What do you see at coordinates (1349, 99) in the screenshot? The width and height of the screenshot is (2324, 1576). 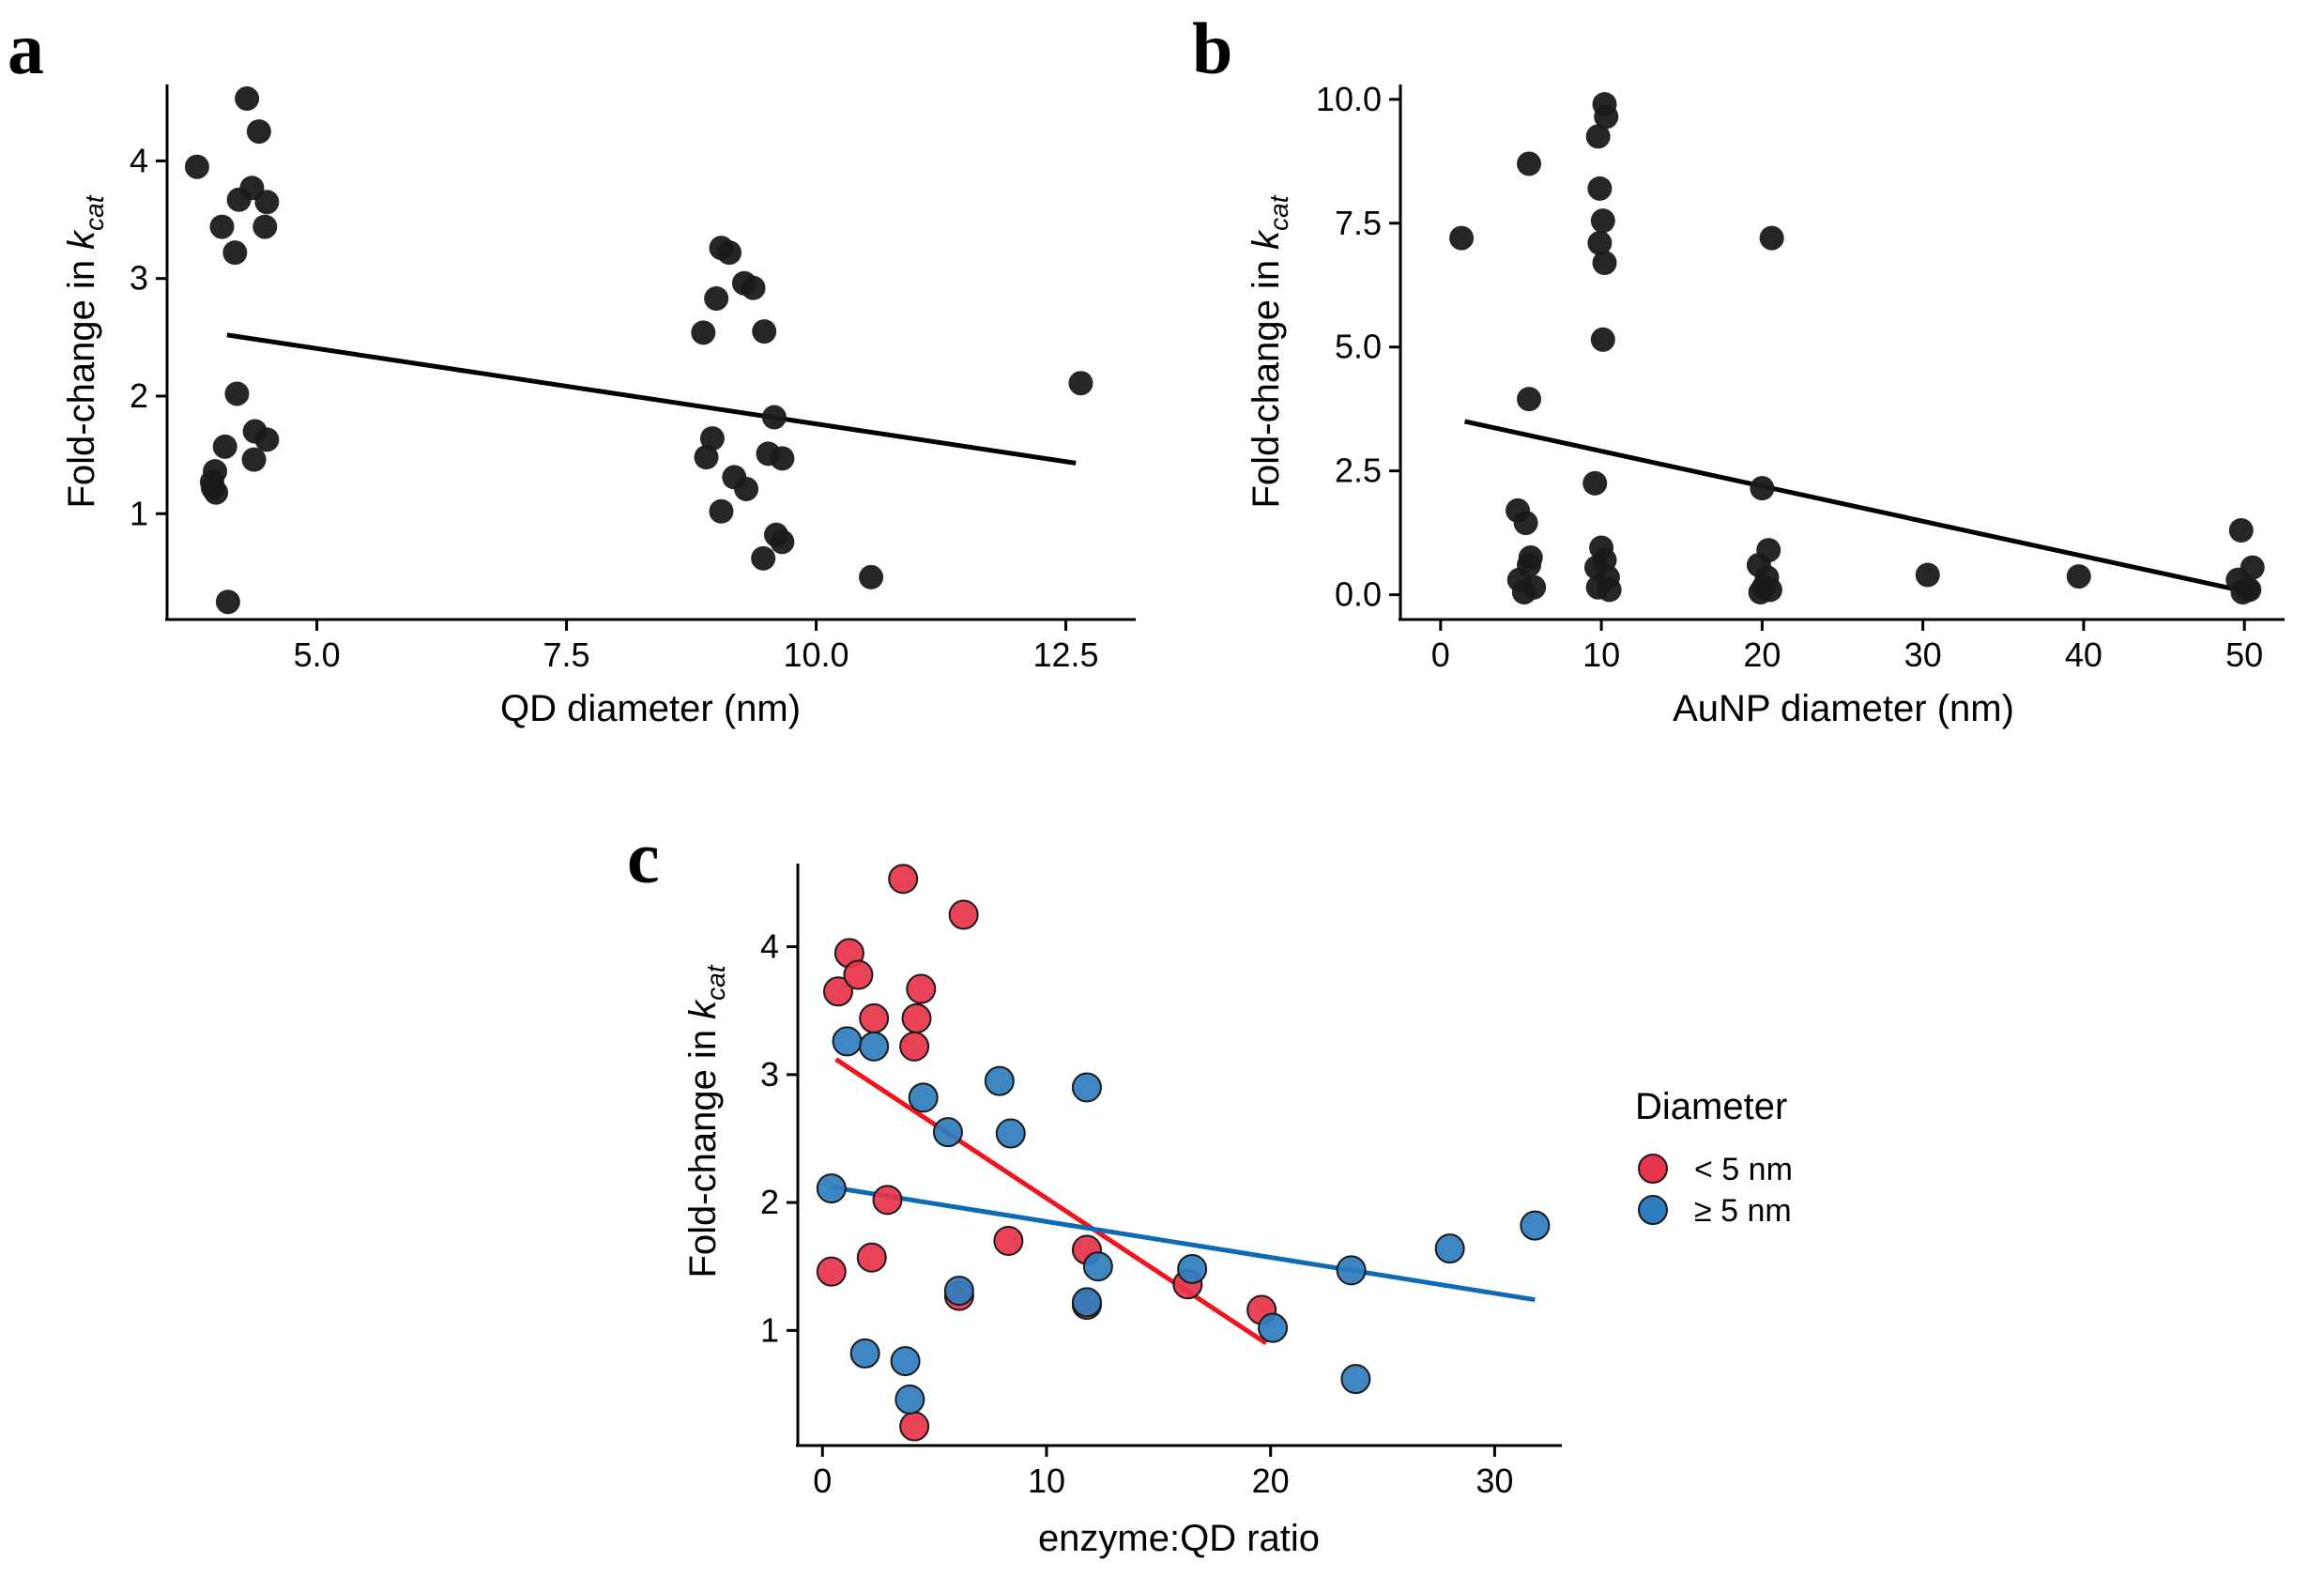 I see `y-tick-label-b: 10.0` at bounding box center [1349, 99].